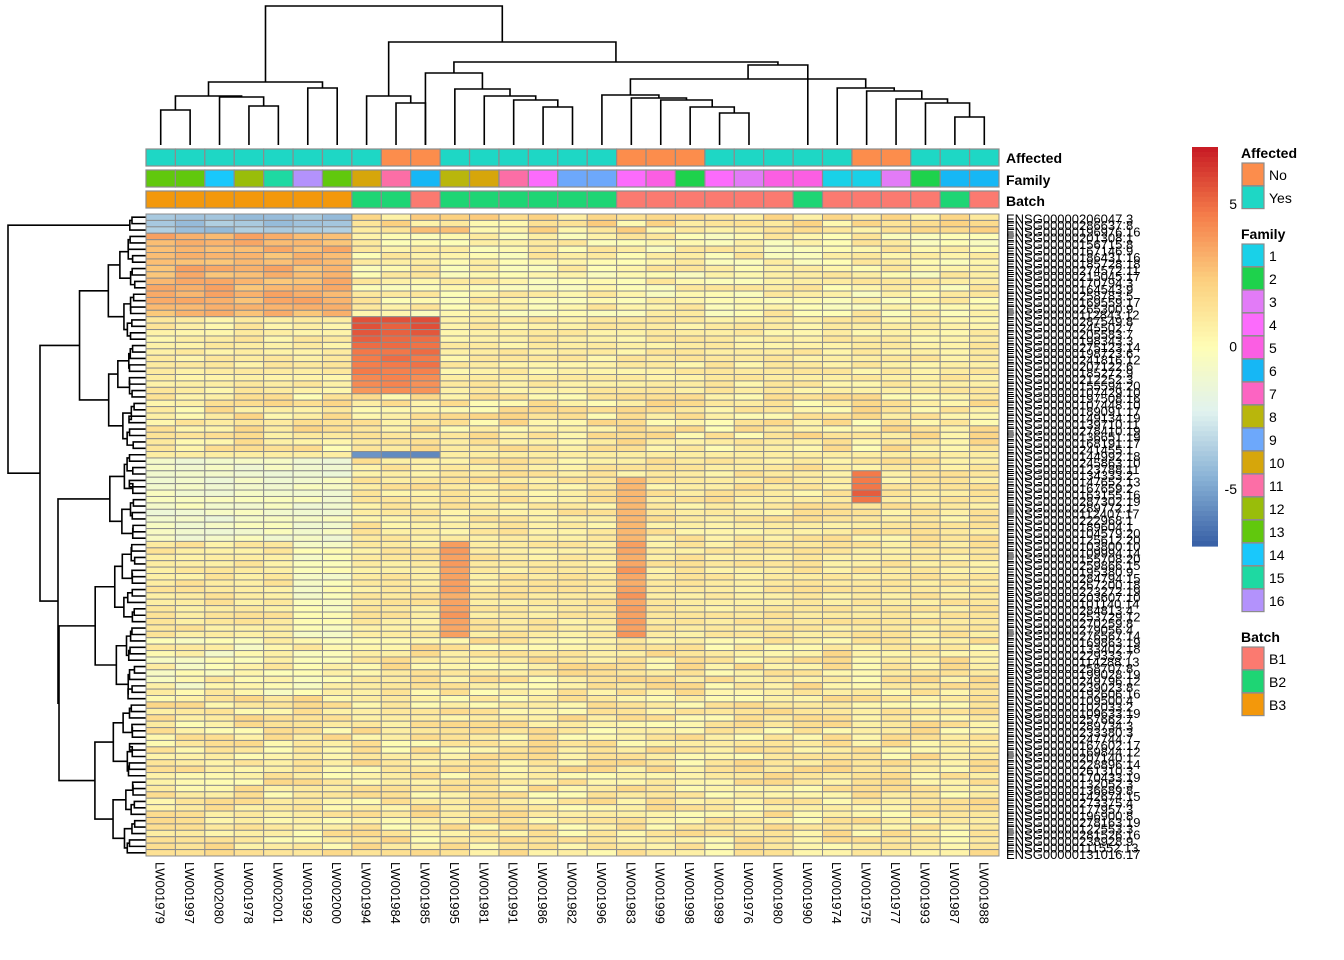 The height and width of the screenshot is (960, 1344). I want to click on row-label: ENSG00000169844.12, so click(1073, 751).